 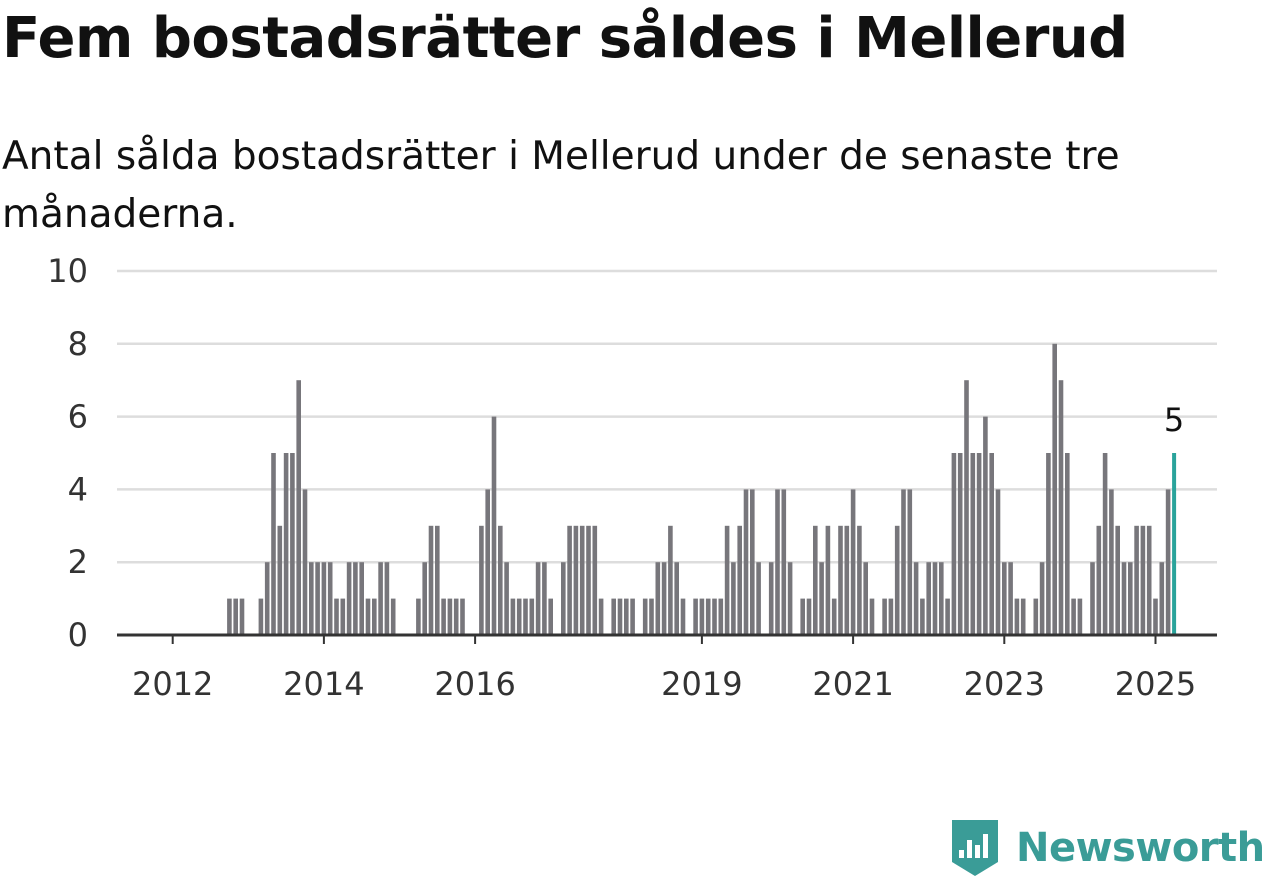 What do you see at coordinates (1004, 684) in the screenshot?
I see `x-tick-label: 2023` at bounding box center [1004, 684].